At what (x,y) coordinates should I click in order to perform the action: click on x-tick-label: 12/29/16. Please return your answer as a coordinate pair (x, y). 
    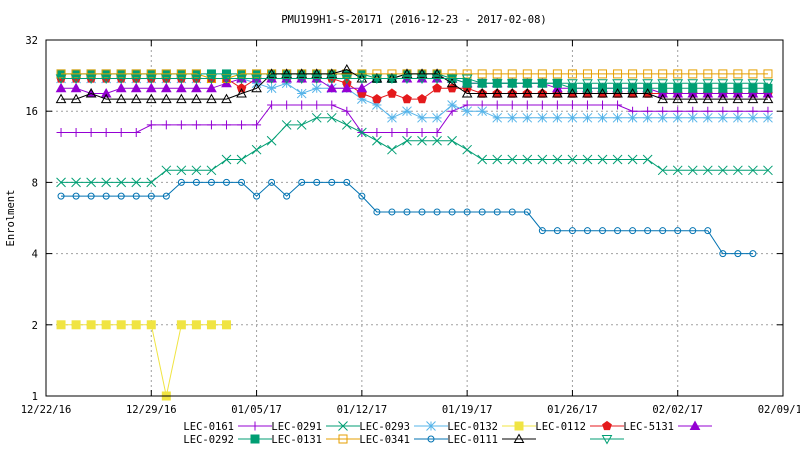
    Looking at the image, I should click on (151, 410).